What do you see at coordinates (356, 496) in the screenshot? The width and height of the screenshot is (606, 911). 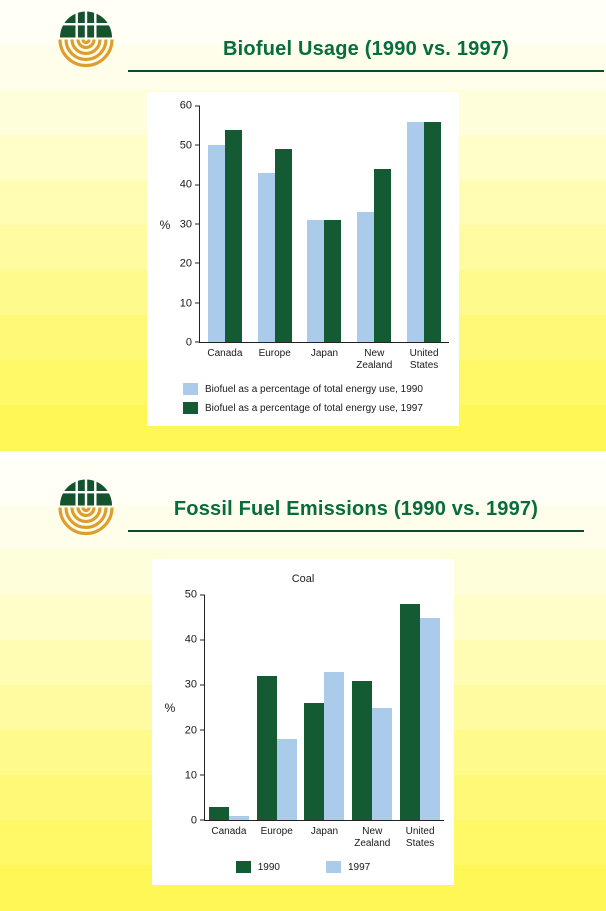 I see `title-underline: Fossil Fuel Emissions (1990 vs. 1997)` at bounding box center [356, 496].